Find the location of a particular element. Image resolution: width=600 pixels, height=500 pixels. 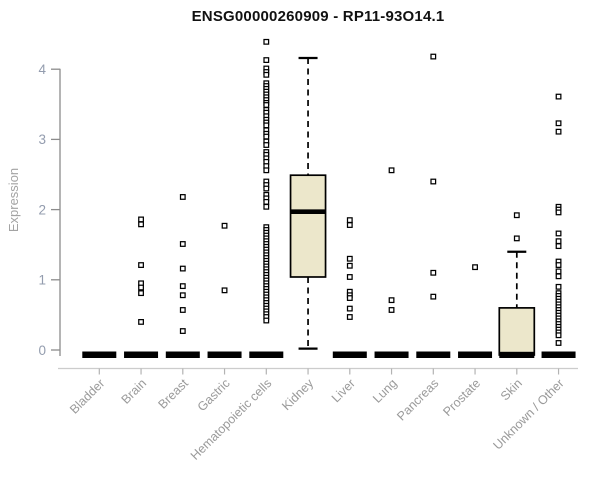

x-tick-label: Brain is located at coordinates (134, 391).